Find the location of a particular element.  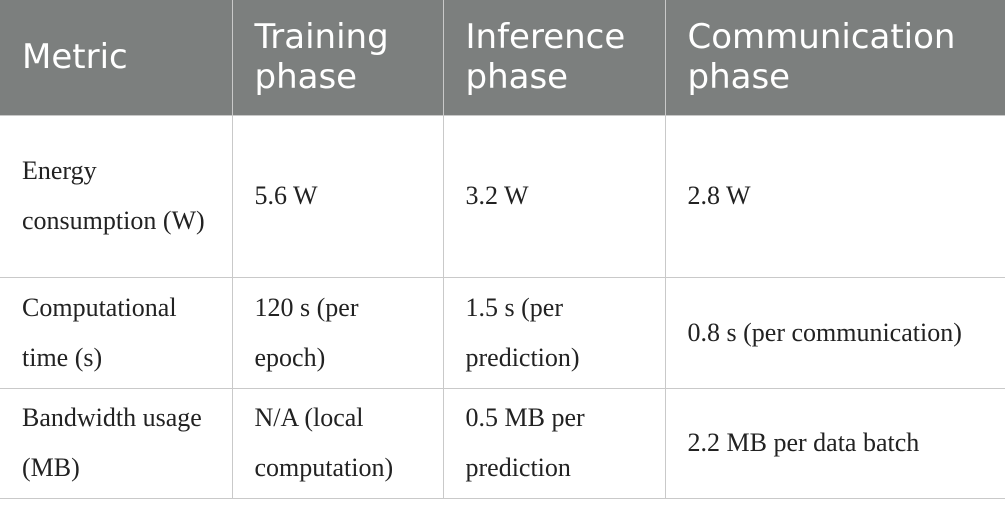

table-cell: Bandwidth usage (MB) is located at coordinates (116, 443).